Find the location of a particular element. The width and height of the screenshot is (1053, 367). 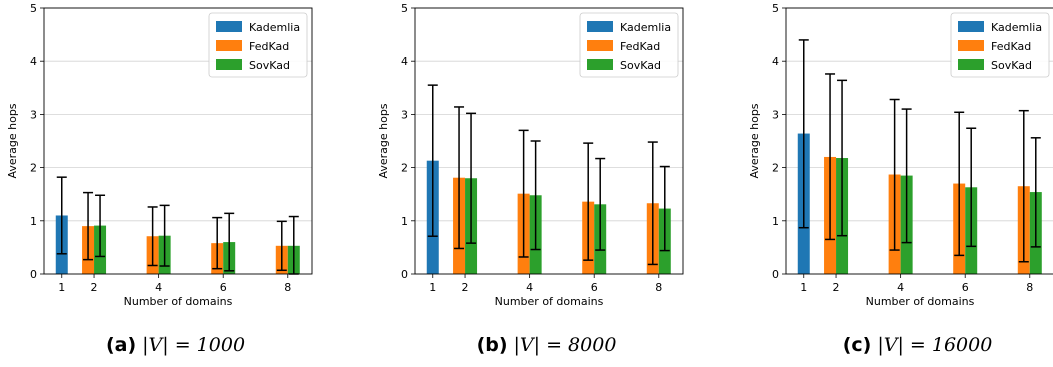

caption-a: (a) |V| = 1000 is located at coordinates (175, 345).